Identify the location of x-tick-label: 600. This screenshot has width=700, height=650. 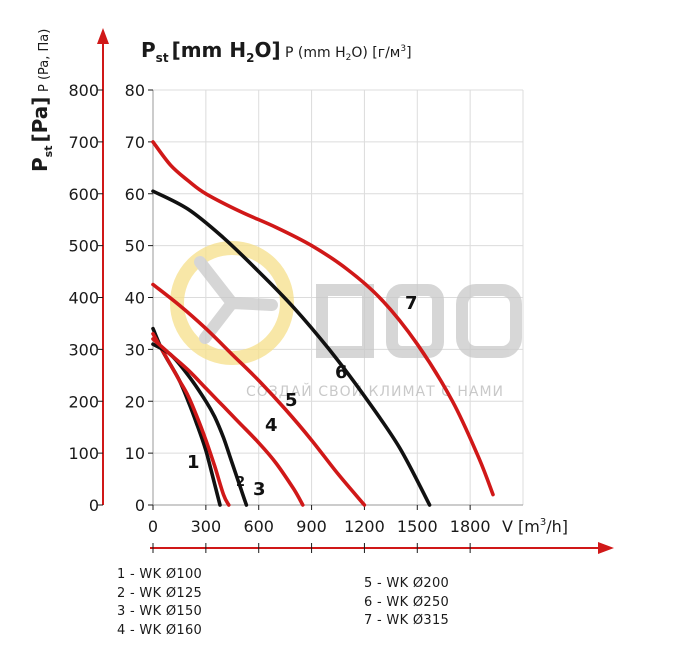
(258, 526).